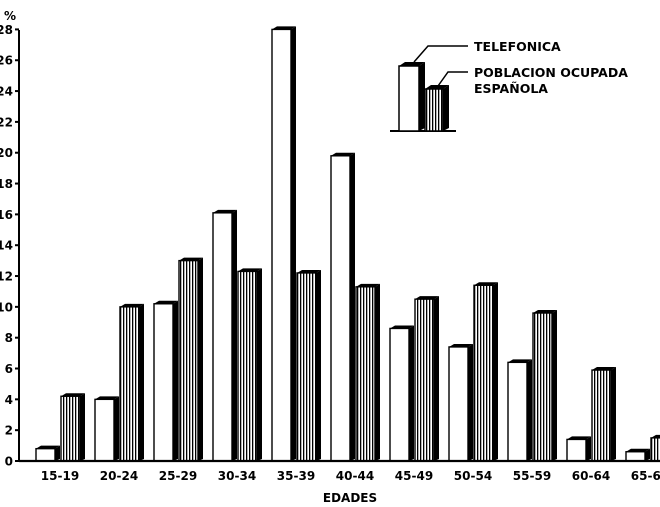  Describe the element at coordinates (9, 462) in the screenshot. I see `y-tick-label: 0` at that location.